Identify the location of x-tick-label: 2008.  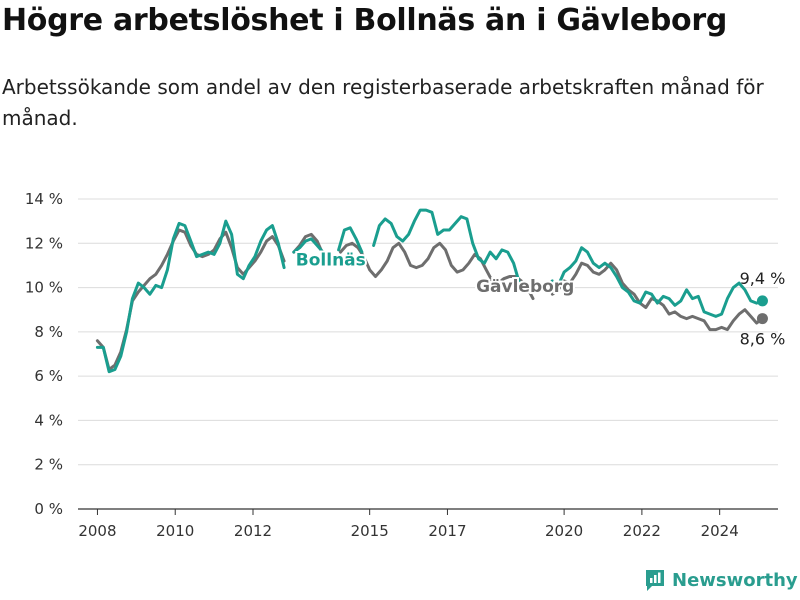
(97, 531).